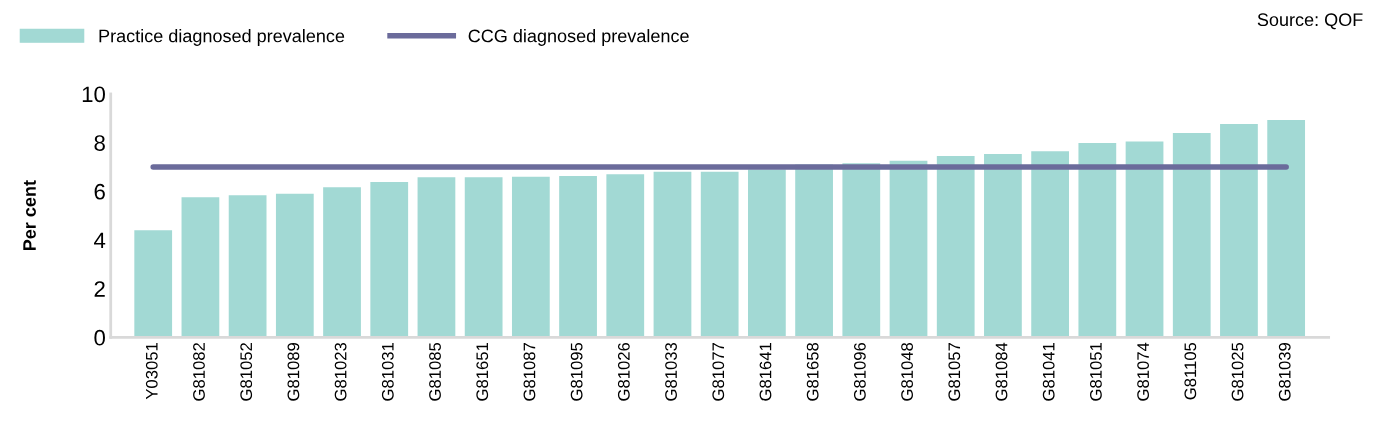 The width and height of the screenshot is (1384, 427). What do you see at coordinates (671, 371) in the screenshot?
I see `x-tick-label: G81033` at bounding box center [671, 371].